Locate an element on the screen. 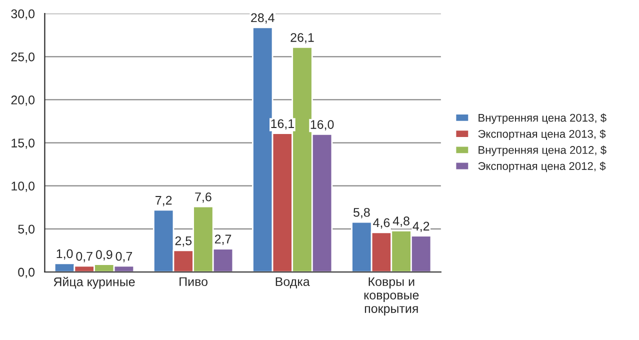 The image size is (639, 340). data-label: 4,8 is located at coordinates (401, 221).